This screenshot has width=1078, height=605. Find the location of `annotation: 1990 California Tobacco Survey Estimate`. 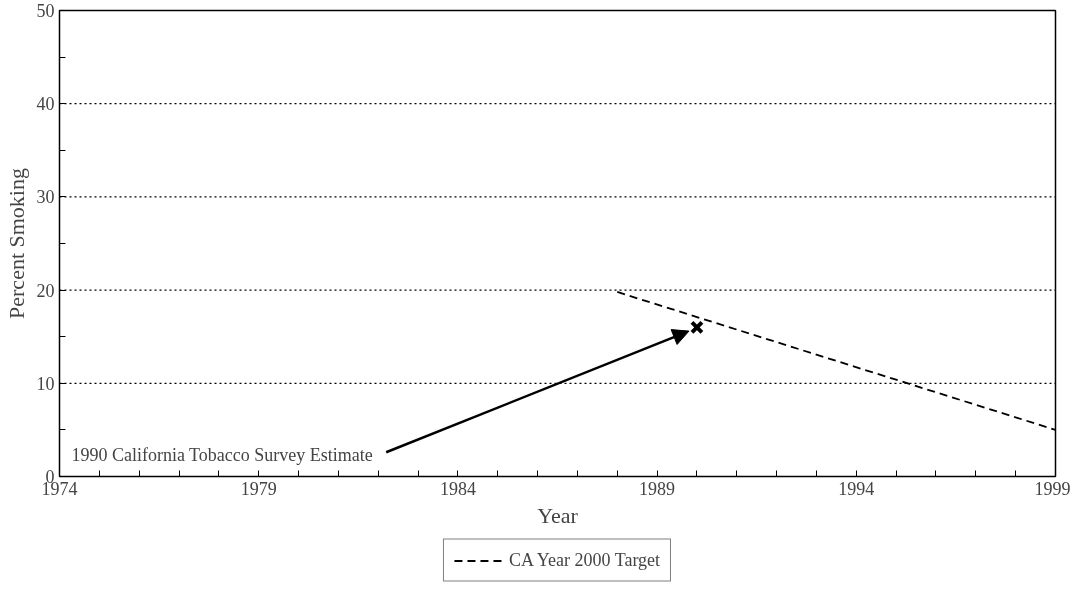

annotation: 1990 California Tobacco Survey Estimate is located at coordinates (222, 455).